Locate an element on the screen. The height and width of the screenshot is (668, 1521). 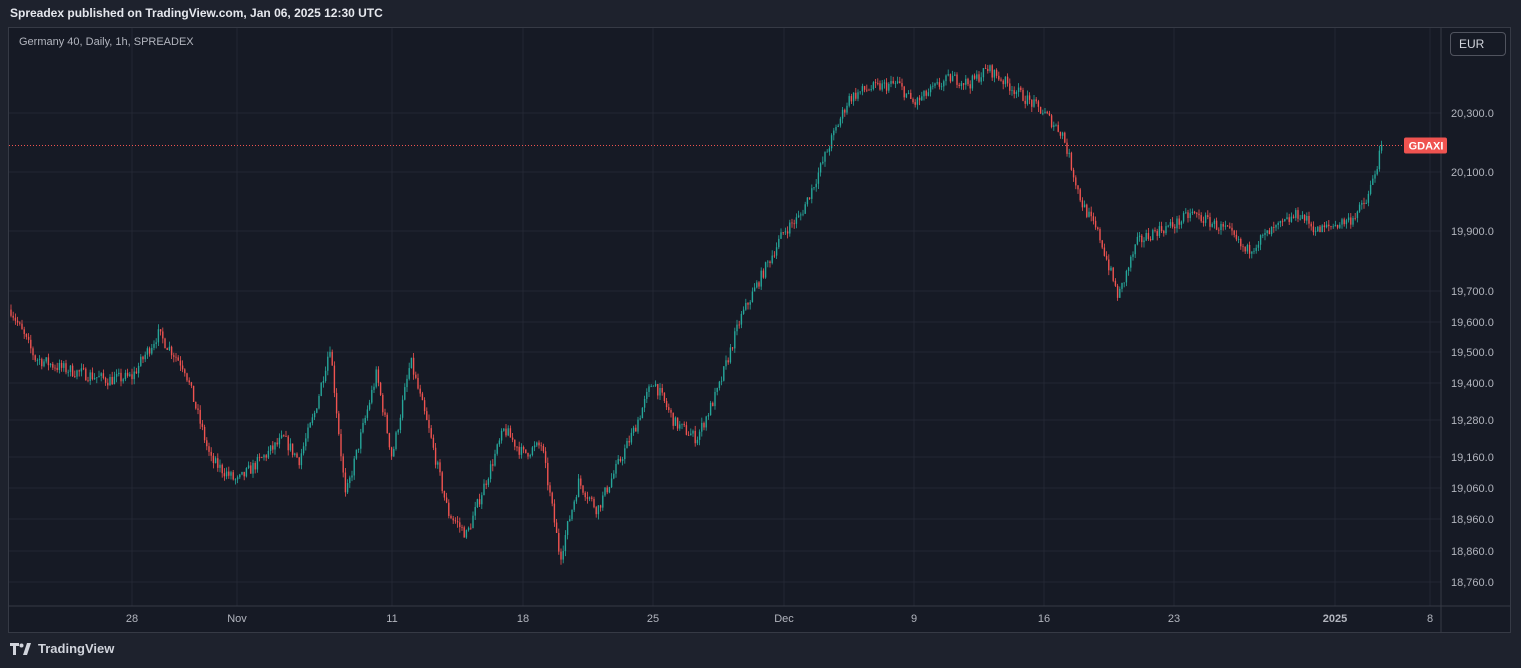
time-axis-label: Nov is located at coordinates (237, 619).